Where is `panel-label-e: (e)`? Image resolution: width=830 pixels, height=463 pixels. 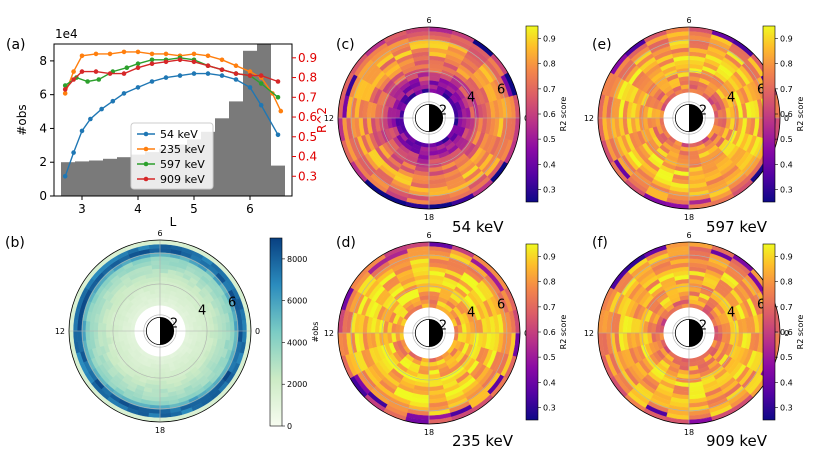
panel-label-e: (e) is located at coordinates (602, 45).